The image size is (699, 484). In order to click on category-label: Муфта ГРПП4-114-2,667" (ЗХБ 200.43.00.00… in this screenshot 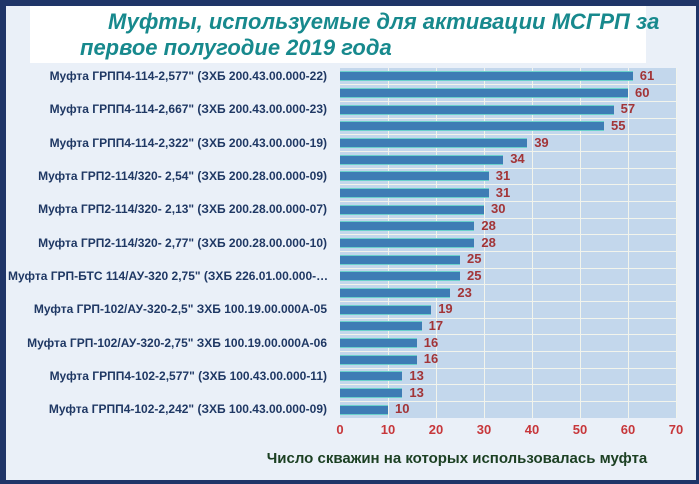, I will do `click(188, 109)`.